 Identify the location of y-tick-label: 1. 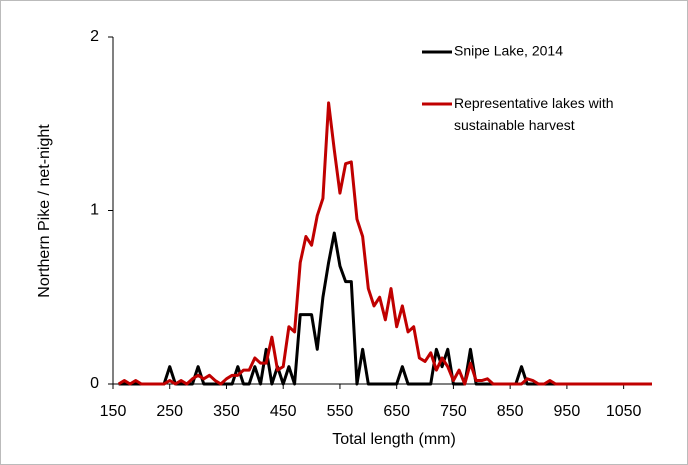
(94, 210).